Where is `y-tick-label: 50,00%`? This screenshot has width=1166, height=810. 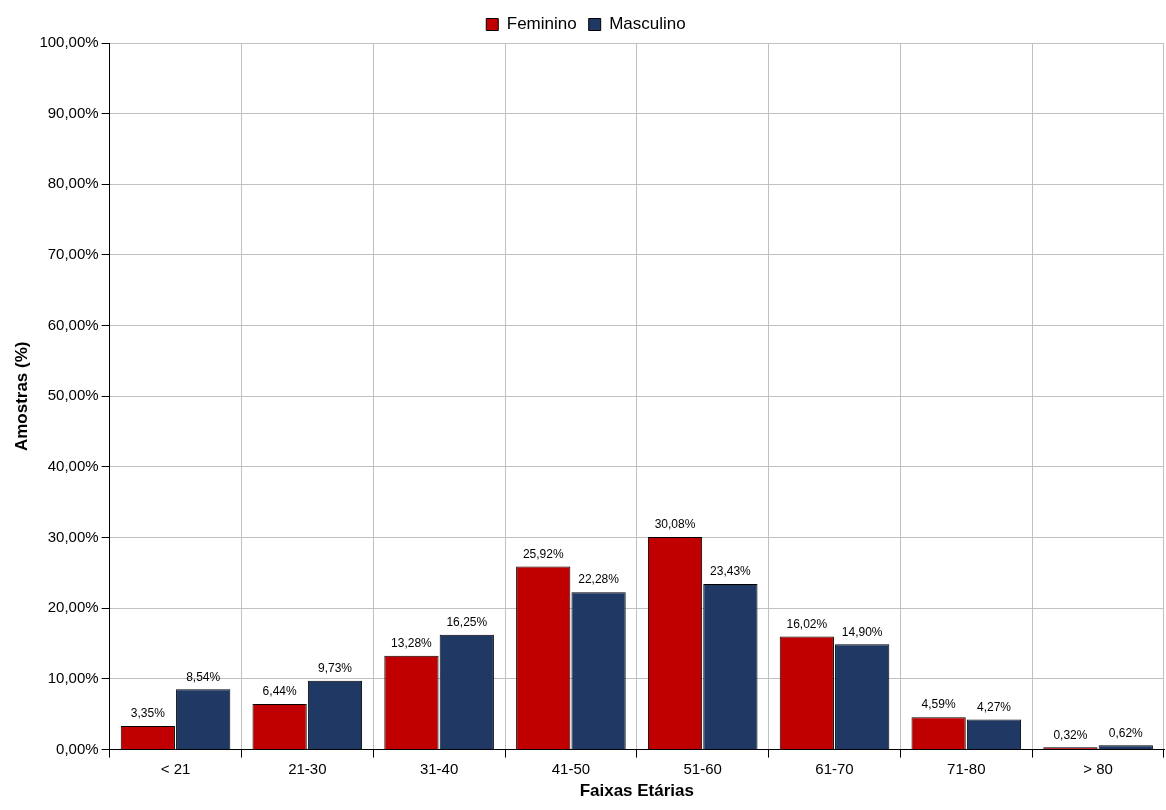
y-tick-label: 50,00% is located at coordinates (73, 395).